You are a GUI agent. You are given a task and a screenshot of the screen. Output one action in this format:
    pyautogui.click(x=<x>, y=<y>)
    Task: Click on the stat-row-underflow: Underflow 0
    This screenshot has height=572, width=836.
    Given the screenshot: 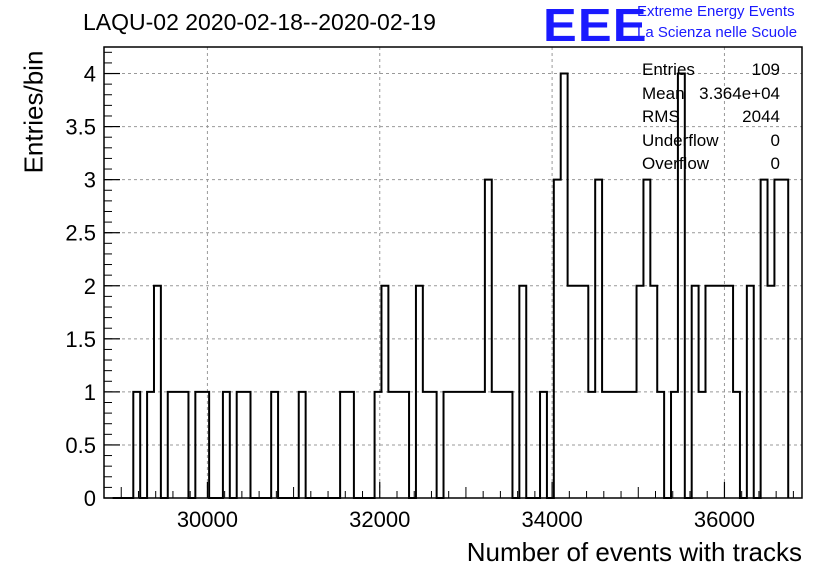 What is the action you would take?
    pyautogui.click(x=711, y=143)
    